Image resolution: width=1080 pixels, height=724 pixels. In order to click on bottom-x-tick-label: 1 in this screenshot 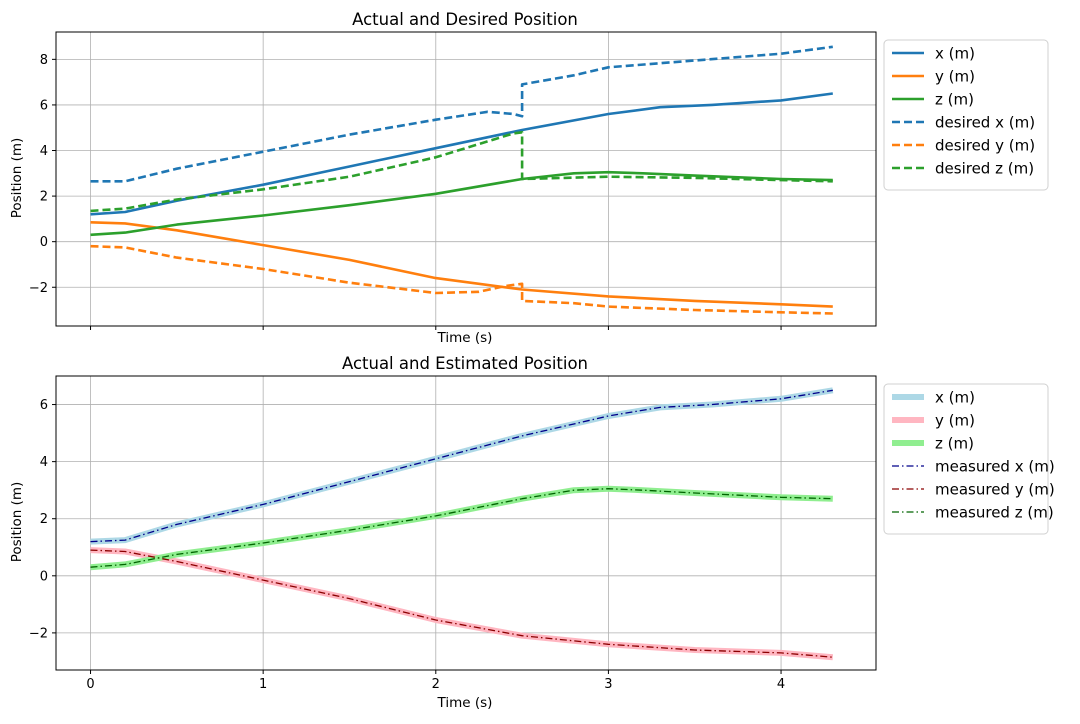, I will do `click(263, 684)`.